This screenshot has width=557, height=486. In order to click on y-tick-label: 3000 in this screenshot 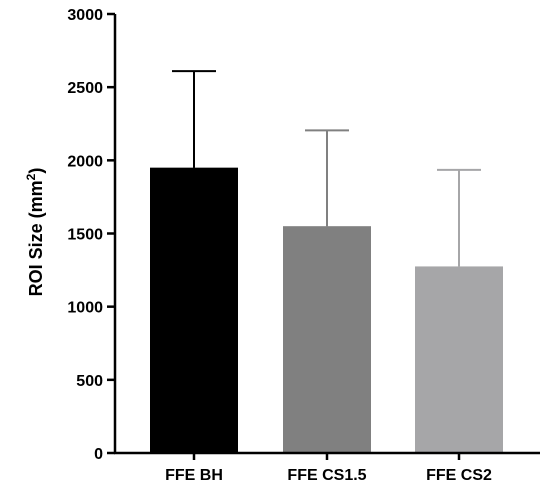, I will do `click(85, 15)`.